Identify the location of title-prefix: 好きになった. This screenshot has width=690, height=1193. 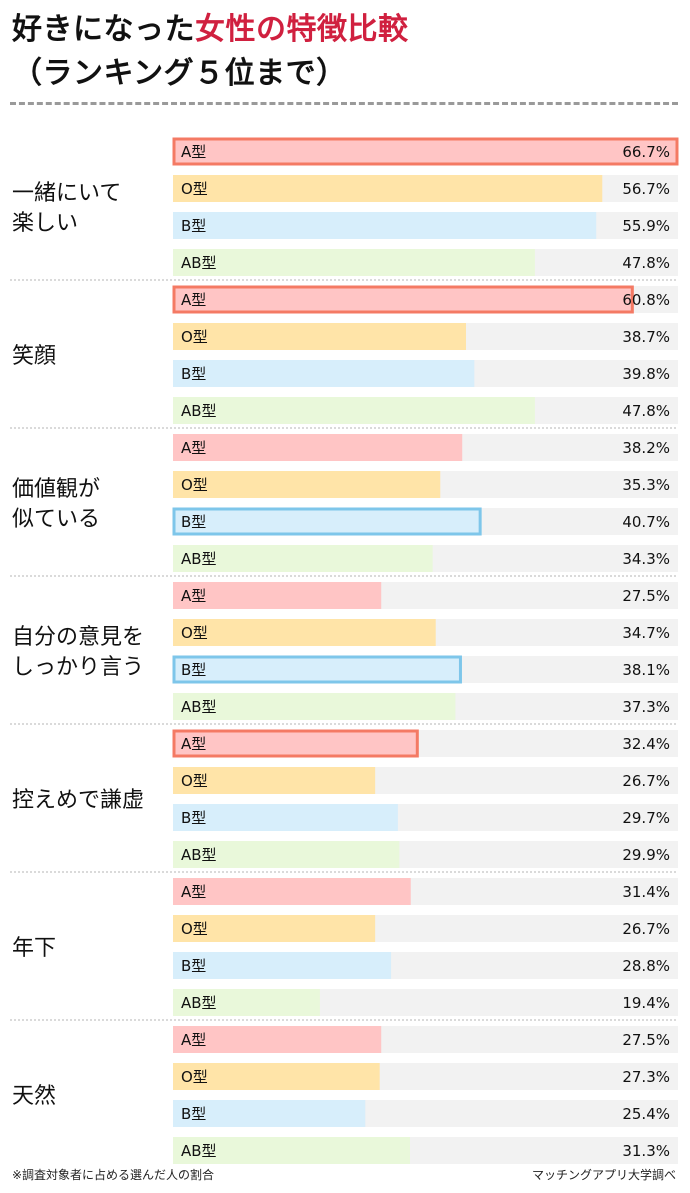
(103, 29).